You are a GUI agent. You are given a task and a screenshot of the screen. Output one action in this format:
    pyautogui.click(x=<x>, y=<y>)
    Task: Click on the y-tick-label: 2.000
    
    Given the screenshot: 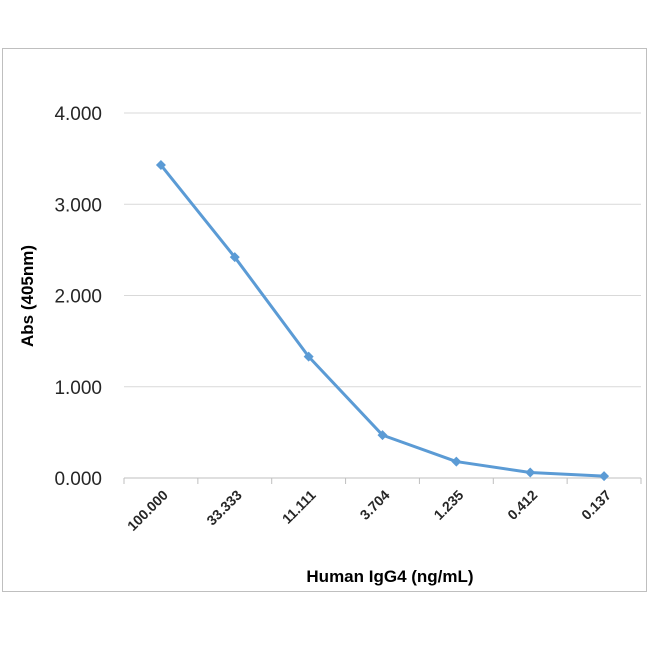 What is the action you would take?
    pyautogui.click(x=78, y=297)
    